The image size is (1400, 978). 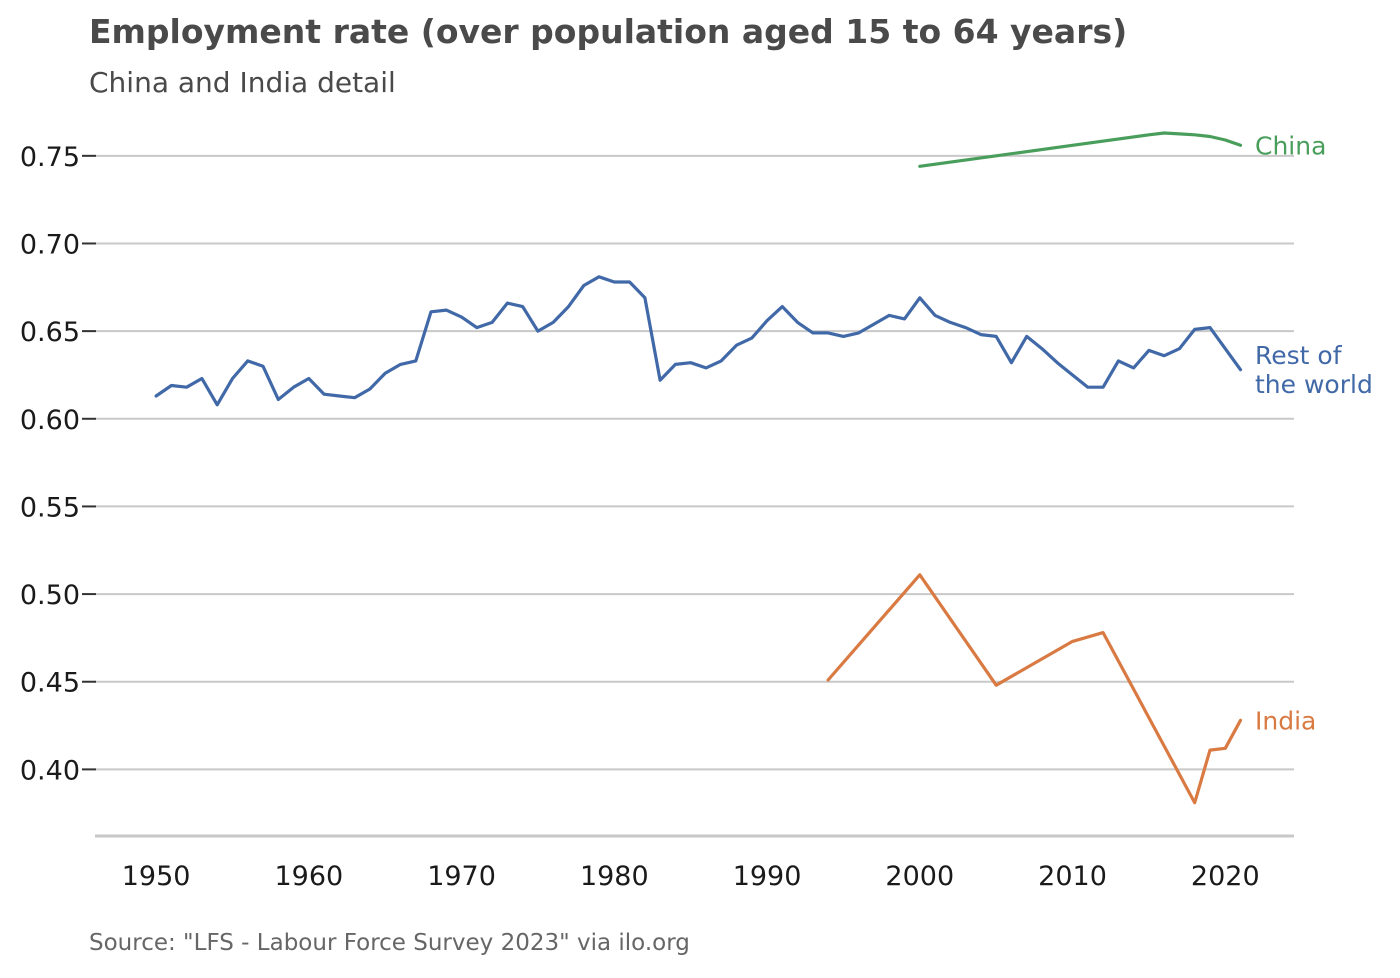 I want to click on x-tick-label: 1990, so click(x=767, y=876).